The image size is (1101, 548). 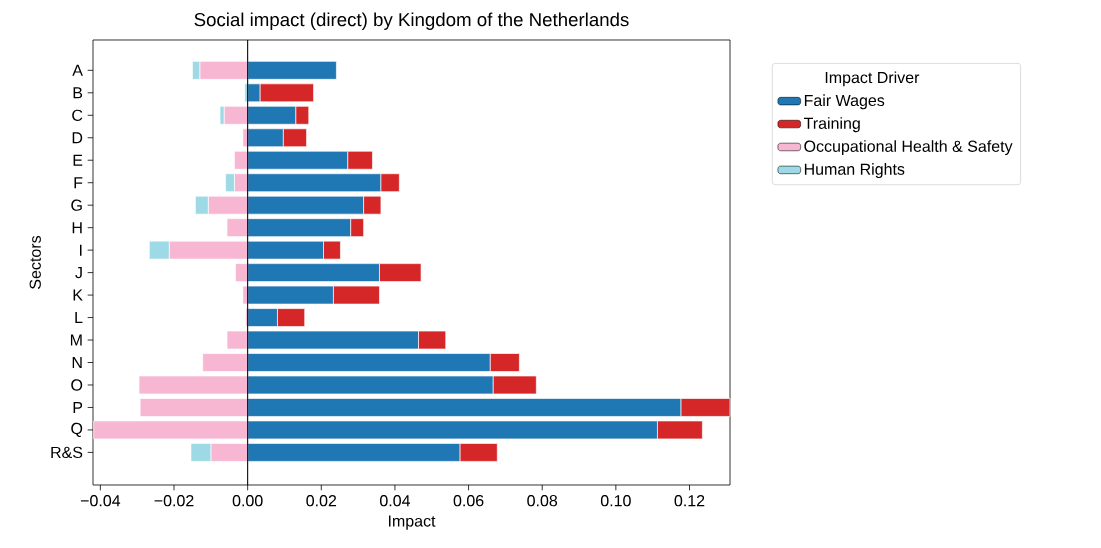 What do you see at coordinates (411, 21) in the screenshot?
I see `chart-title: Social impact (direct) by Kingdom of the Netherlands` at bounding box center [411, 21].